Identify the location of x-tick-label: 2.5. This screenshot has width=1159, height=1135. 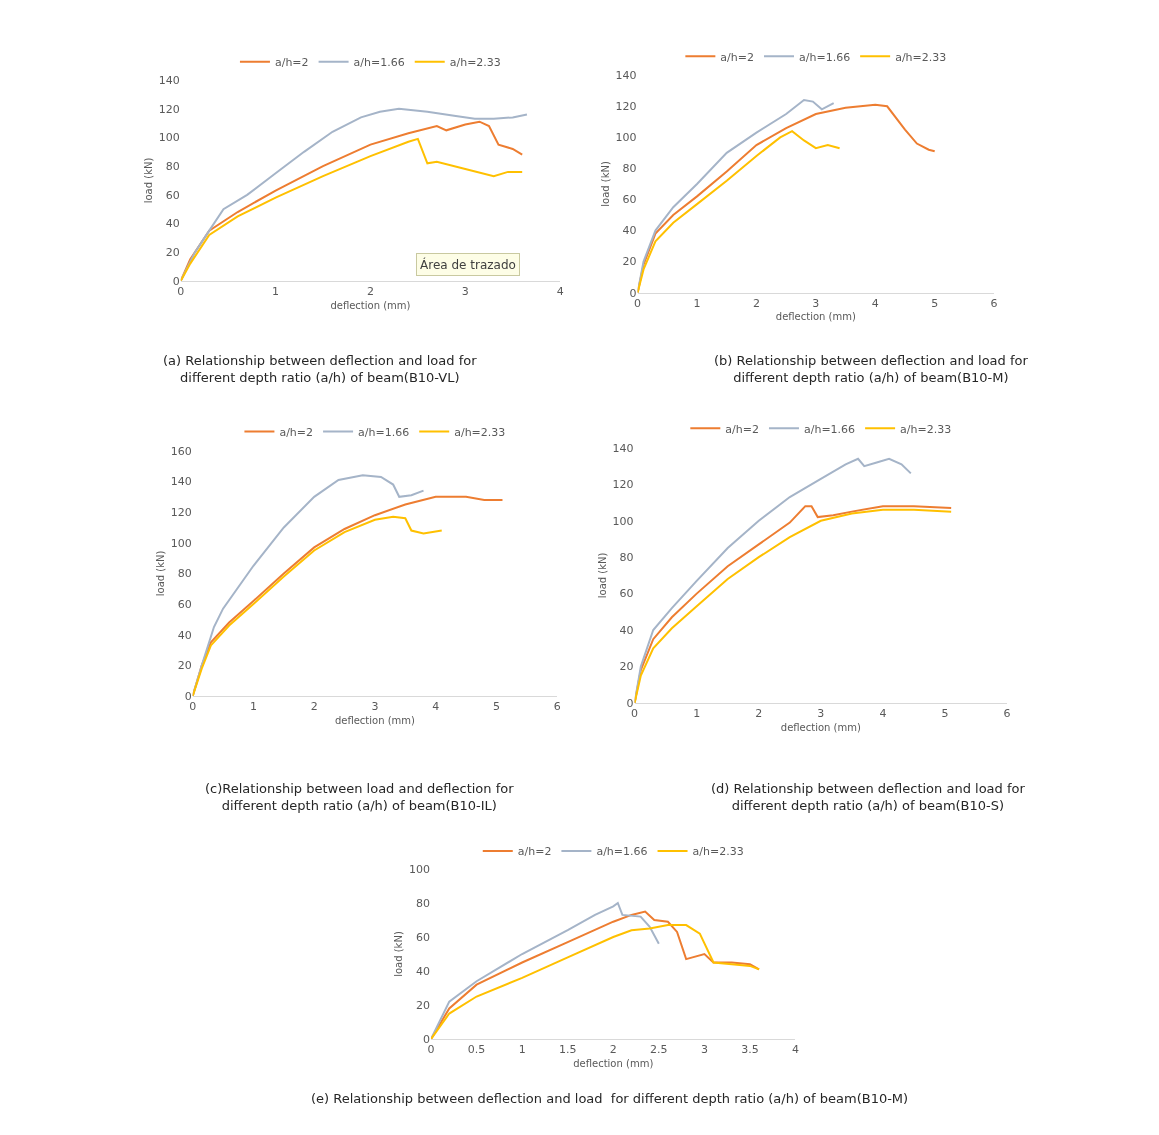
(659, 1050).